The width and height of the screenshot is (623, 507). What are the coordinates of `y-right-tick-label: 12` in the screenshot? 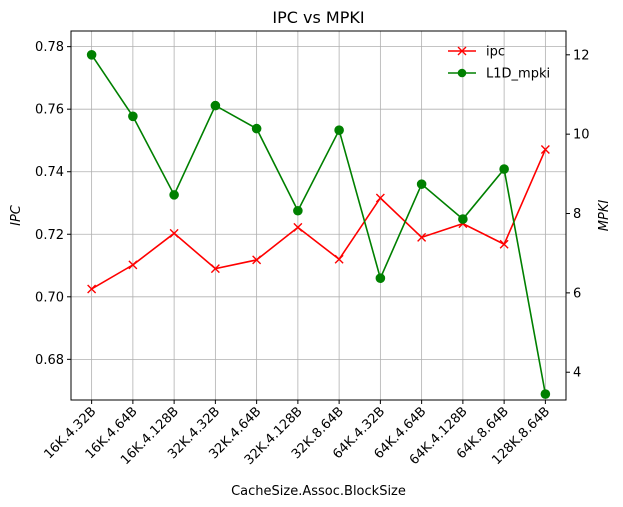 It's located at (581, 55).